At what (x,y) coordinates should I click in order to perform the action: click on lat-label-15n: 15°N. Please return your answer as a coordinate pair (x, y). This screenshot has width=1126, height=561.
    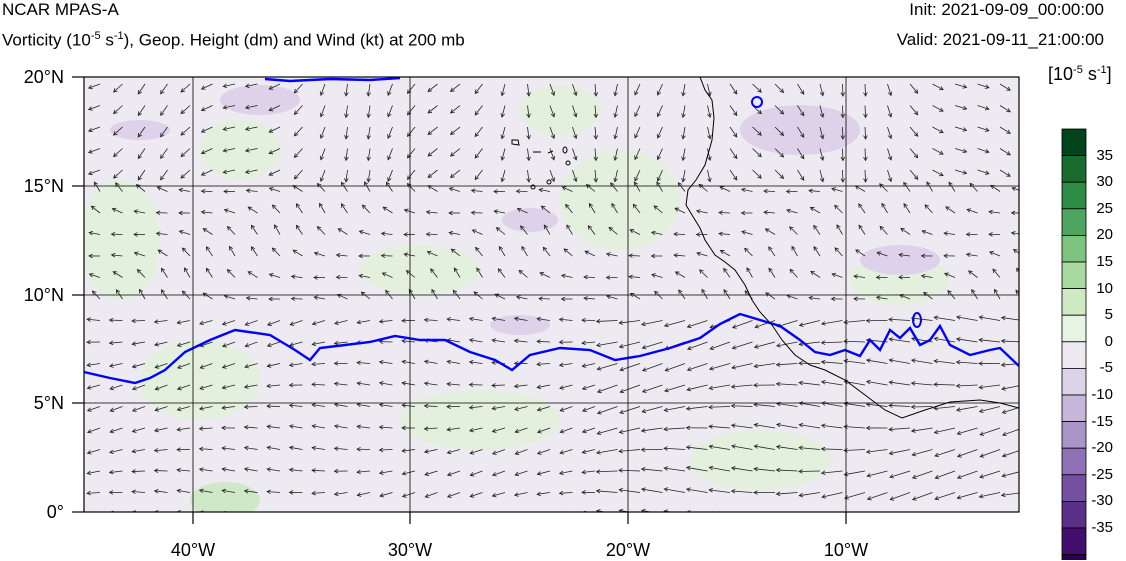
    Looking at the image, I should click on (34, 186).